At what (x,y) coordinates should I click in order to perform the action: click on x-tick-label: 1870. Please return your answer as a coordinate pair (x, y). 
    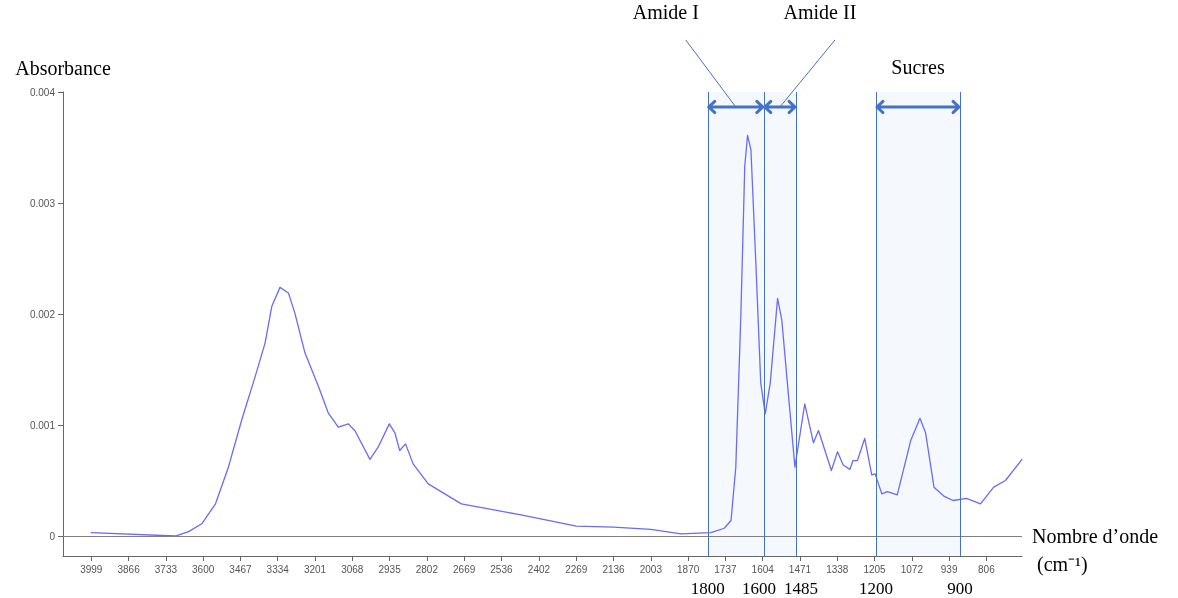
    Looking at the image, I should click on (688, 569).